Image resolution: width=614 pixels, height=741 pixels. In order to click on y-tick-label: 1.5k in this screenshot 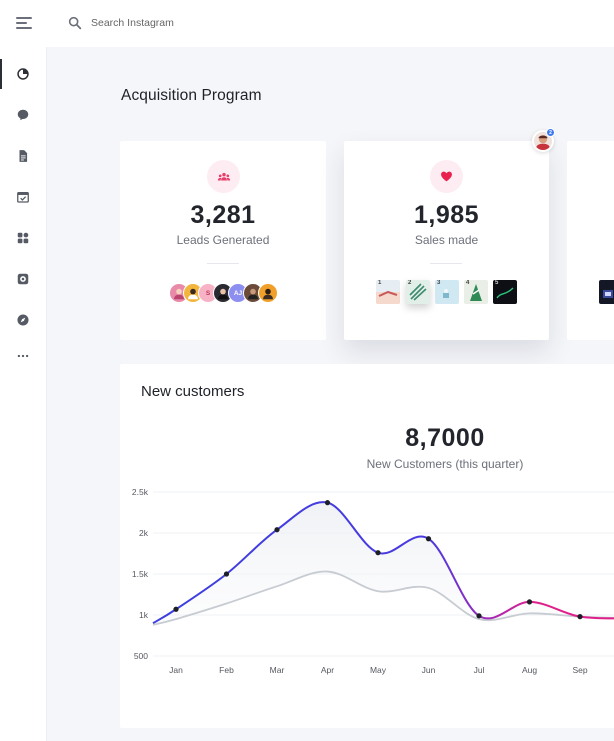, I will do `click(140, 574)`.